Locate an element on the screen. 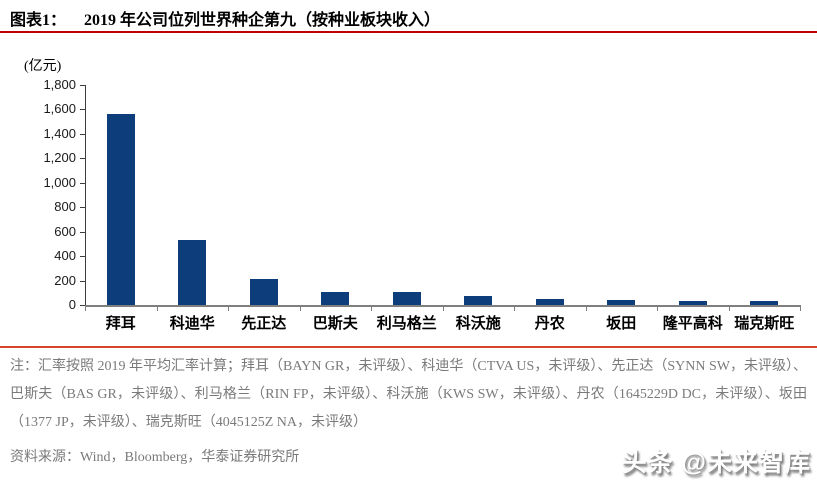 The image size is (817, 480). y-tick-label: 0 is located at coordinates (72, 304).